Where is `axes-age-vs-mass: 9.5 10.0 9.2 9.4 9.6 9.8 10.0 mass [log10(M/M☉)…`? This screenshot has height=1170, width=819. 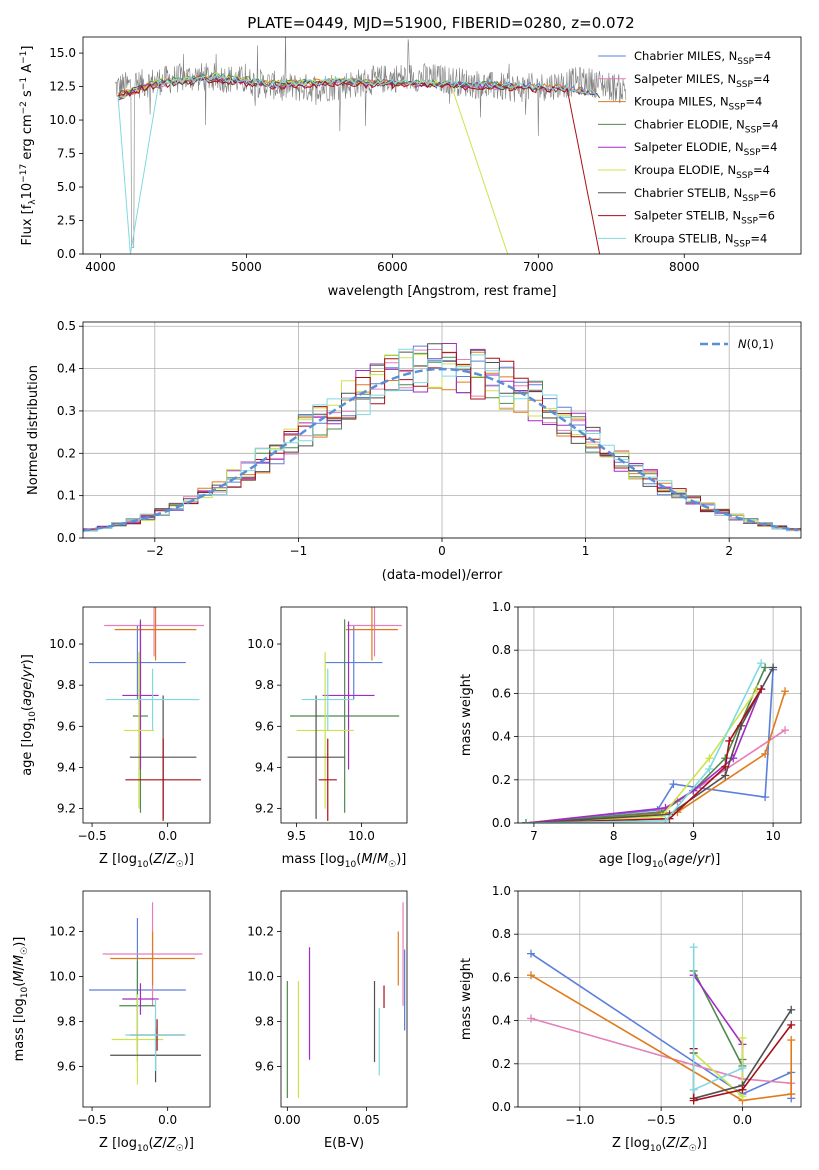 axes-age-vs-mass: 9.5 10.0 9.2 9.4 9.6 9.8 10.0 mass [log10(M/M☉)… is located at coordinates (327, 738).